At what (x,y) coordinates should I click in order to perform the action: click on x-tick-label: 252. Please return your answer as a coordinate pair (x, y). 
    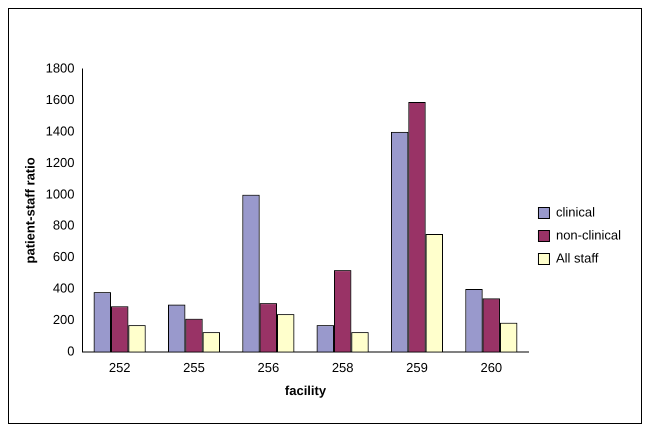
    Looking at the image, I should click on (119, 368).